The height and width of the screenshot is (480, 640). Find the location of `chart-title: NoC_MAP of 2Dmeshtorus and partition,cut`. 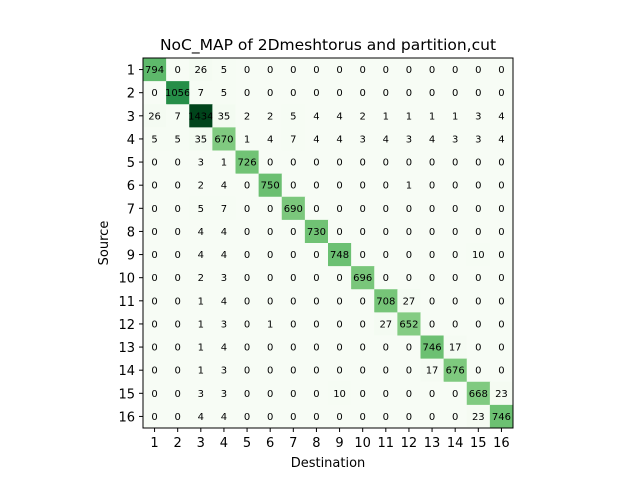

chart-title: NoC_MAP of 2Dmeshtorus and partition,cut is located at coordinates (328, 45).